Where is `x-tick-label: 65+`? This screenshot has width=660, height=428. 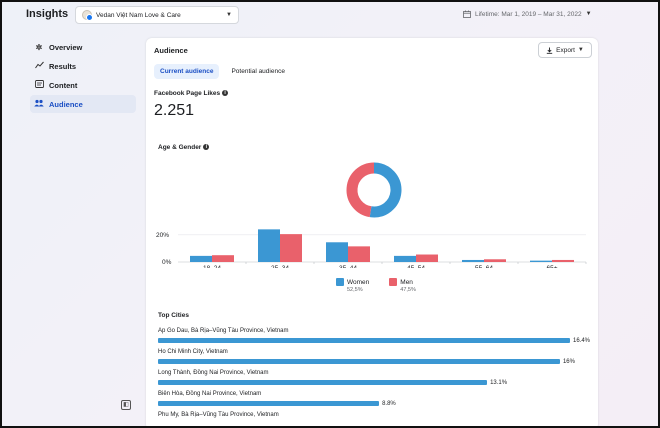 x-tick-label: 65+ is located at coordinates (551, 266).